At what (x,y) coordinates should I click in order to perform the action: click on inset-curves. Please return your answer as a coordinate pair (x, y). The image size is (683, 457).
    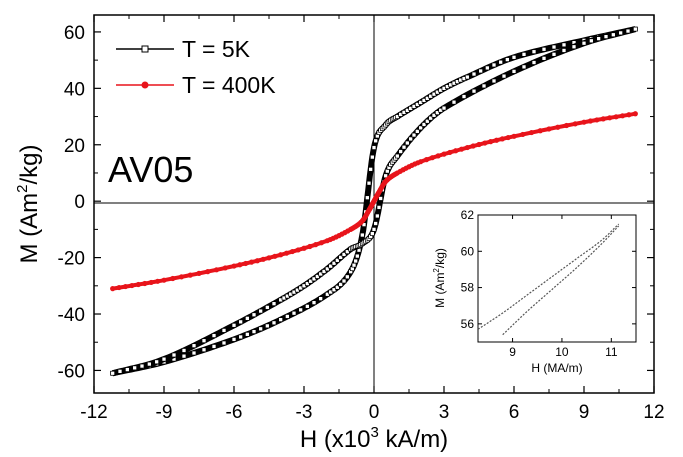
    Looking at the image, I should click on (548, 279).